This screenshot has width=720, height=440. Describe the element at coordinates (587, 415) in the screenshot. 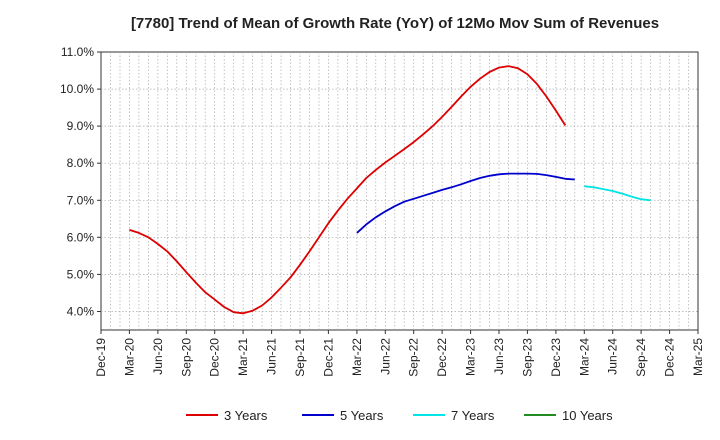

I see `legend-label-10-years: 10 Years` at that location.